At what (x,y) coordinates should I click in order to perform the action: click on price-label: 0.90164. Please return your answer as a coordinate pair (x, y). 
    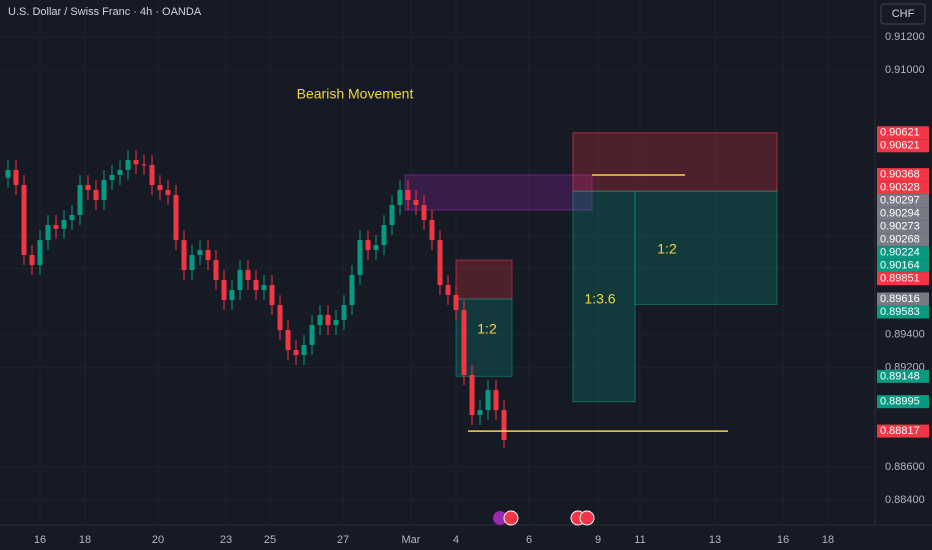
    Looking at the image, I should click on (900, 266).